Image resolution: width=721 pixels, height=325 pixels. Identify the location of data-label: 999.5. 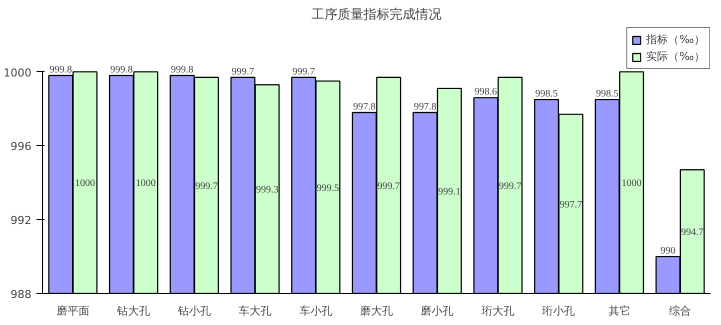
(328, 188).